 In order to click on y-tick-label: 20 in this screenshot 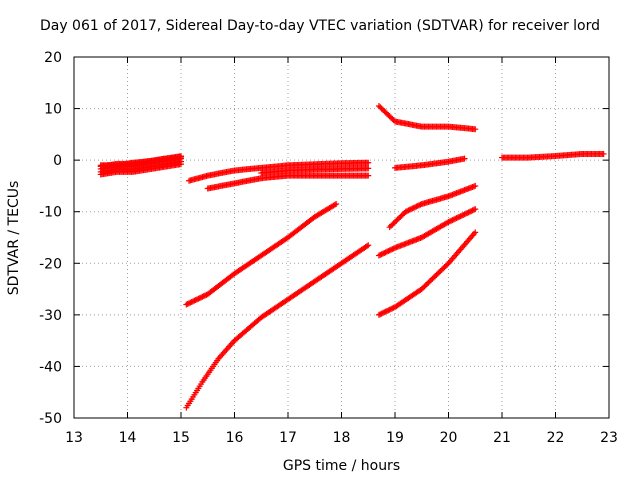, I will do `click(53, 58)`.